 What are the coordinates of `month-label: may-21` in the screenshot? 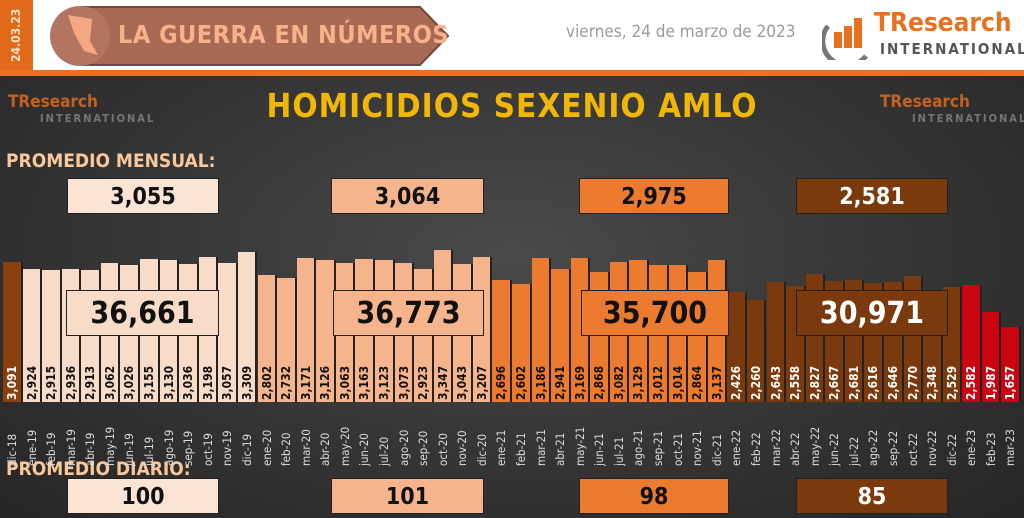 It's located at (579, 446).